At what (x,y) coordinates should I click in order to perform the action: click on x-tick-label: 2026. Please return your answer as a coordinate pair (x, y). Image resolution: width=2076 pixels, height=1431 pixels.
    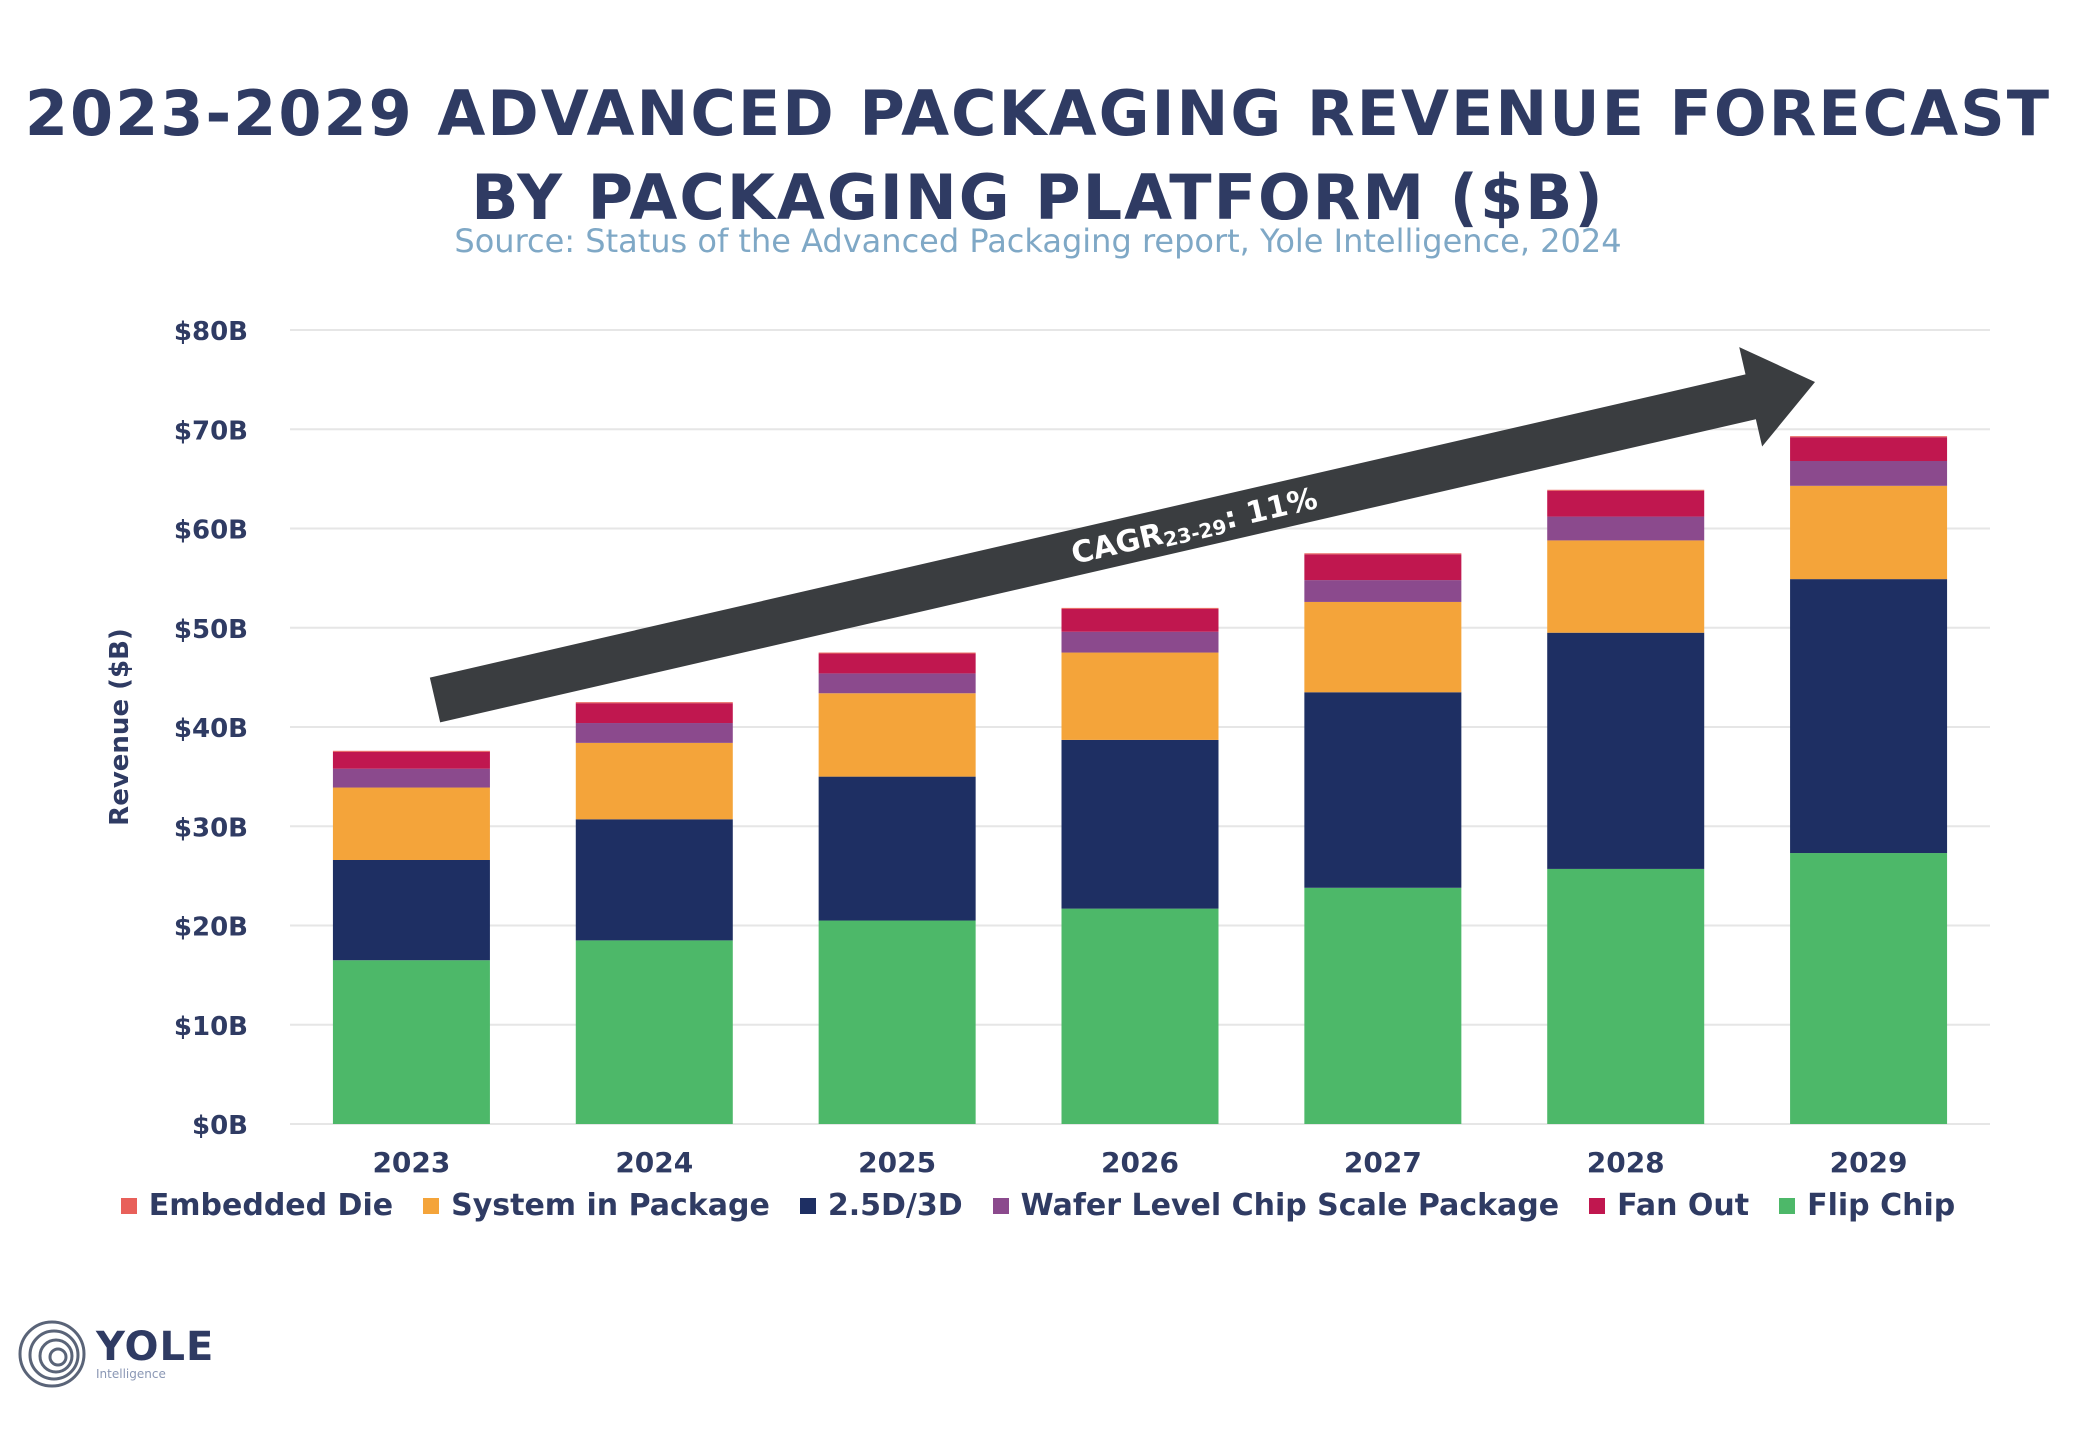
    Looking at the image, I should click on (1140, 1162).